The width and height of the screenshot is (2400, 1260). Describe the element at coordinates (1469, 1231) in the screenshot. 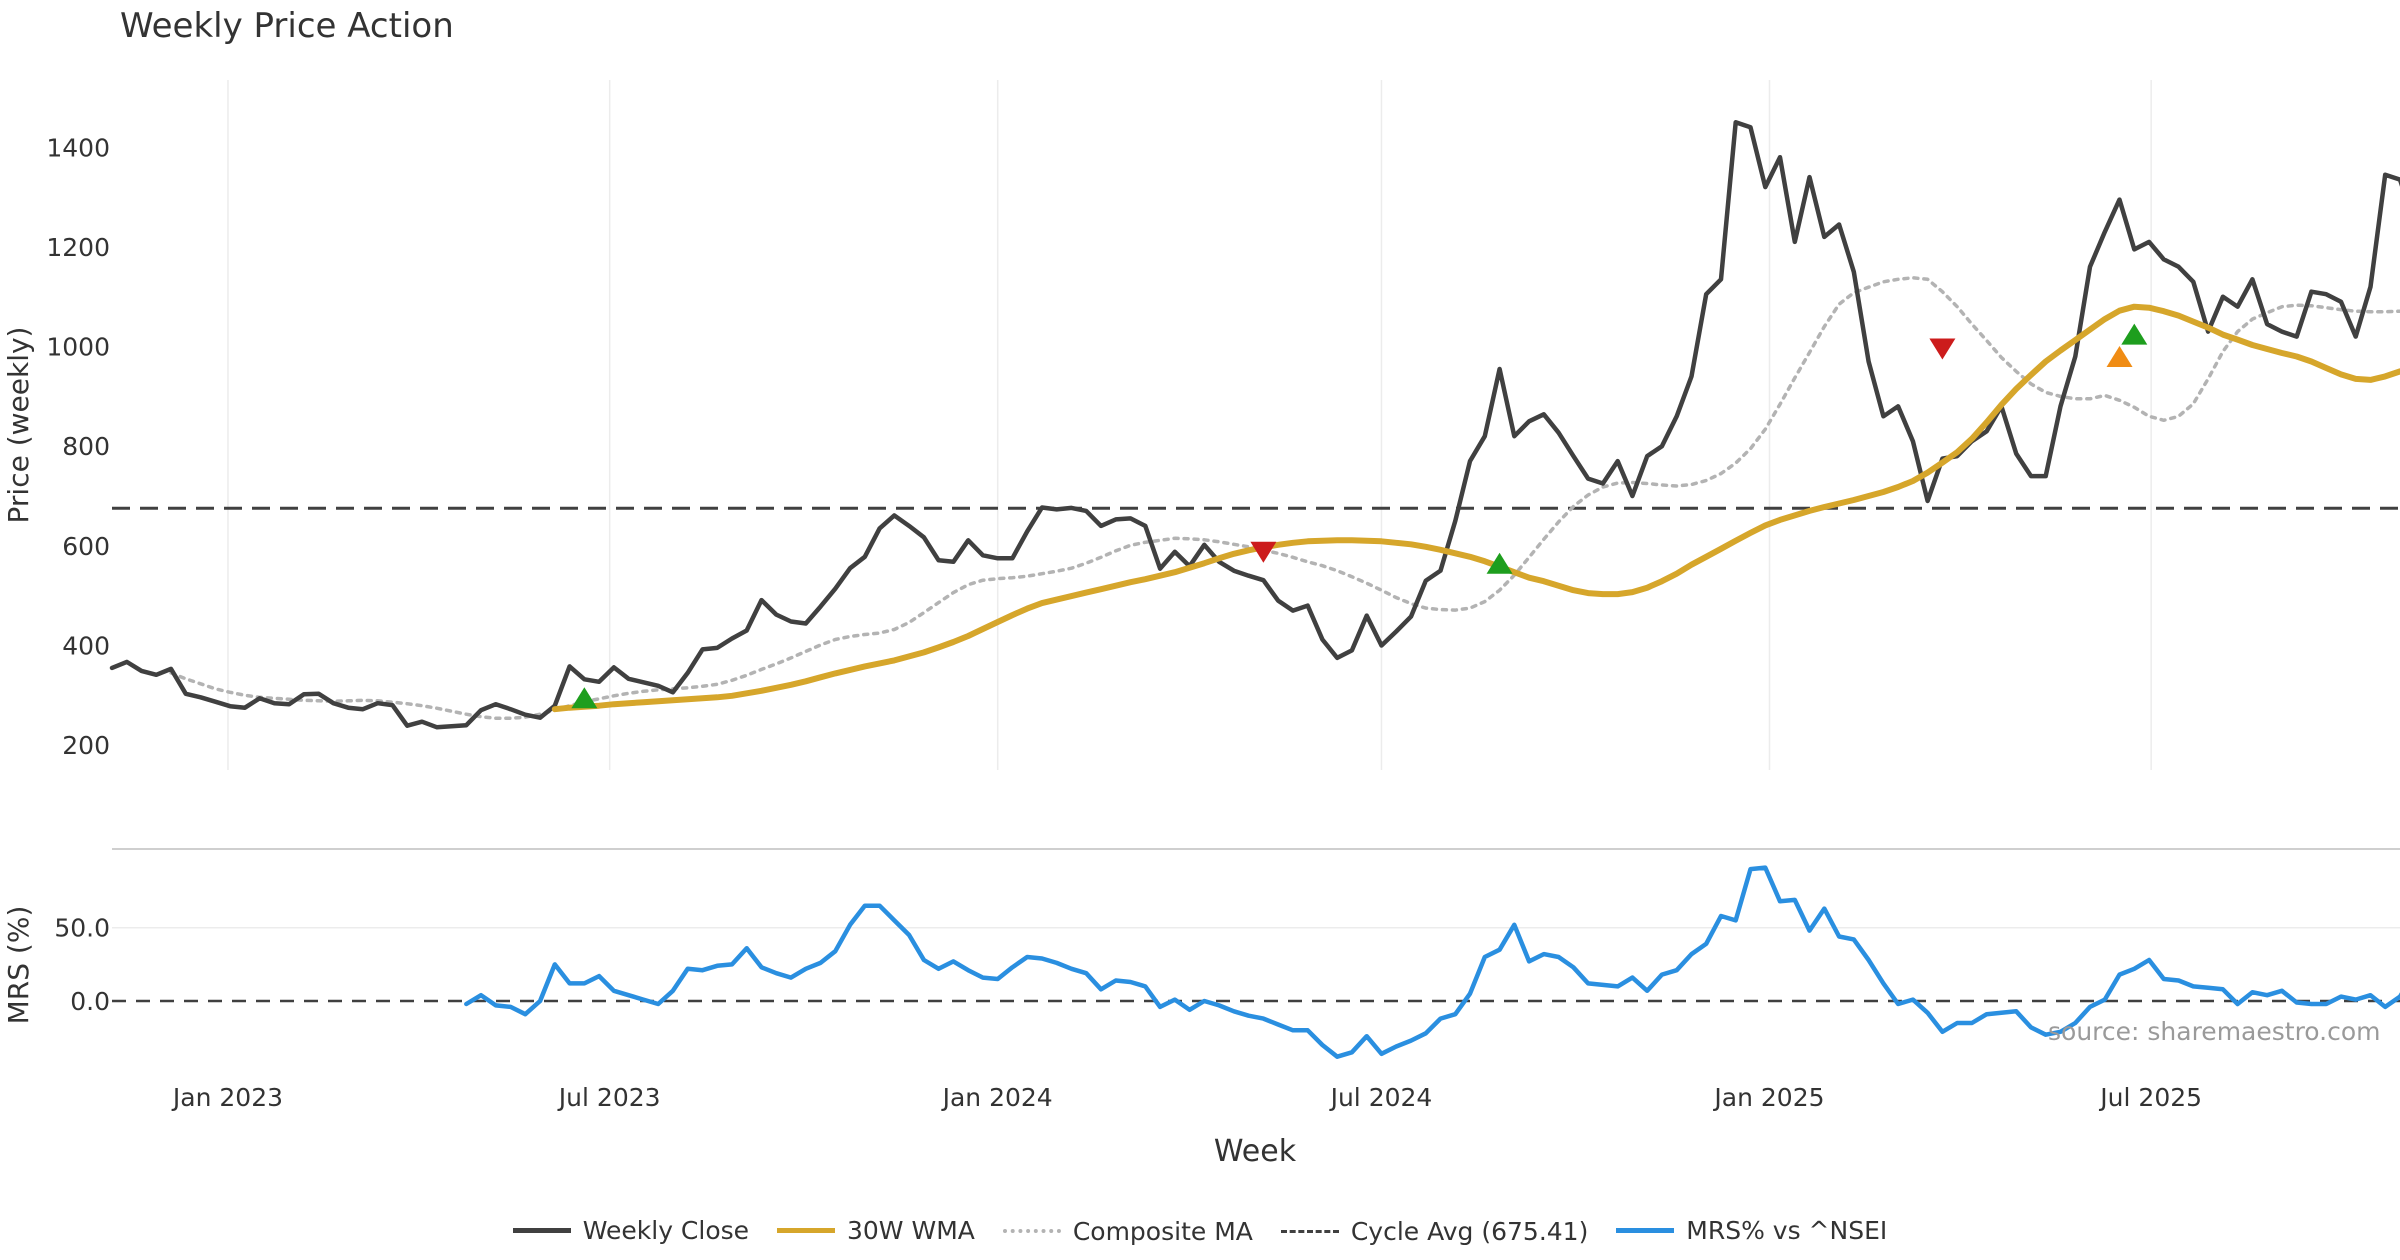

I see `legend-label-cycle-avg: Cycle Avg (675.41)` at that location.